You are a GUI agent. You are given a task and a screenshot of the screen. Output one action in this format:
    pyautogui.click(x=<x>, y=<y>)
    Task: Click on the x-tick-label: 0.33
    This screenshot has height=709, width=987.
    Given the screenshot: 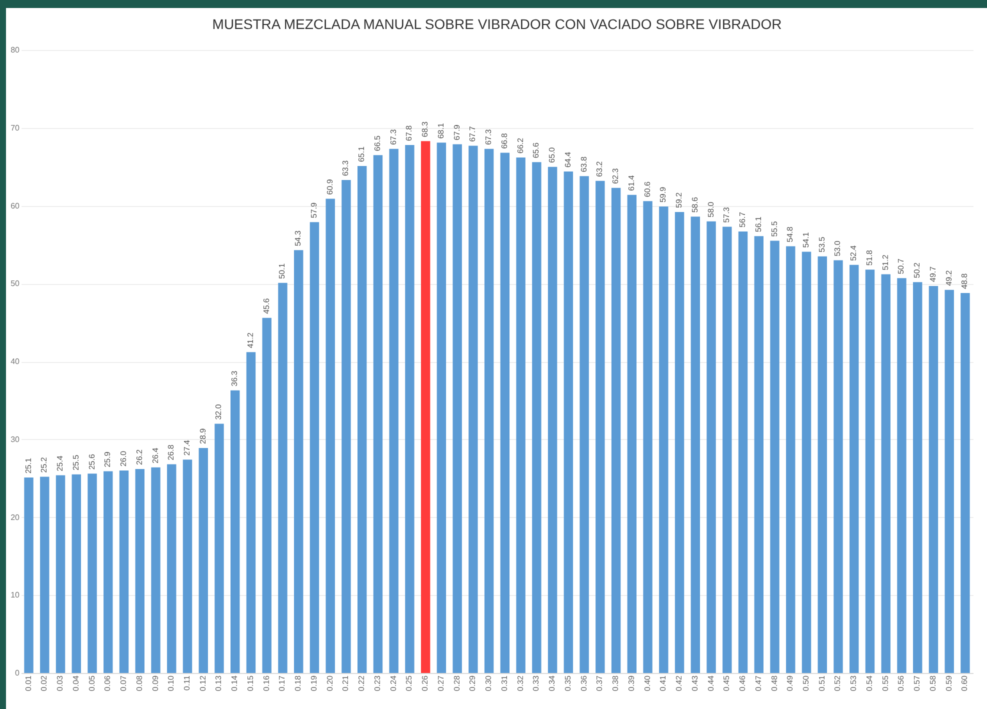 What is the action you would take?
    pyautogui.click(x=536, y=683)
    